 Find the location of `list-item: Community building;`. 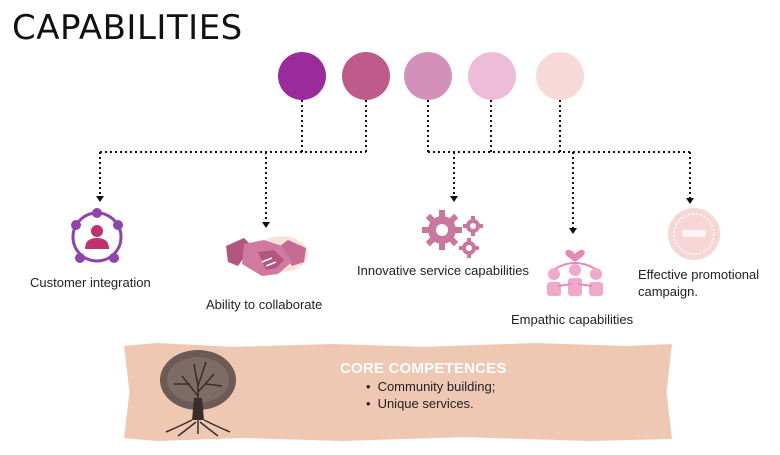

list-item: Community building; is located at coordinates (431, 386).